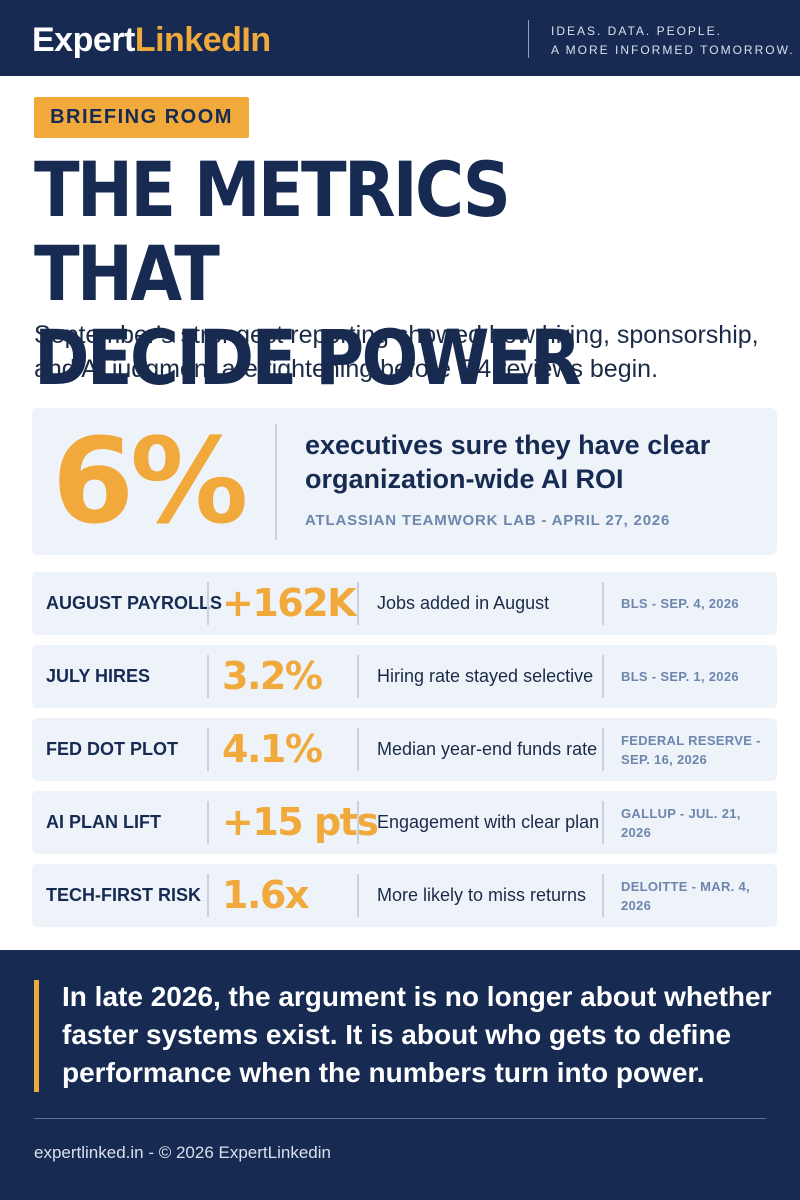 Image resolution: width=800 pixels, height=1200 pixels. I want to click on footer-credit: expertlinked.in - © 2026 ExpertLinkedin, so click(182, 1152).